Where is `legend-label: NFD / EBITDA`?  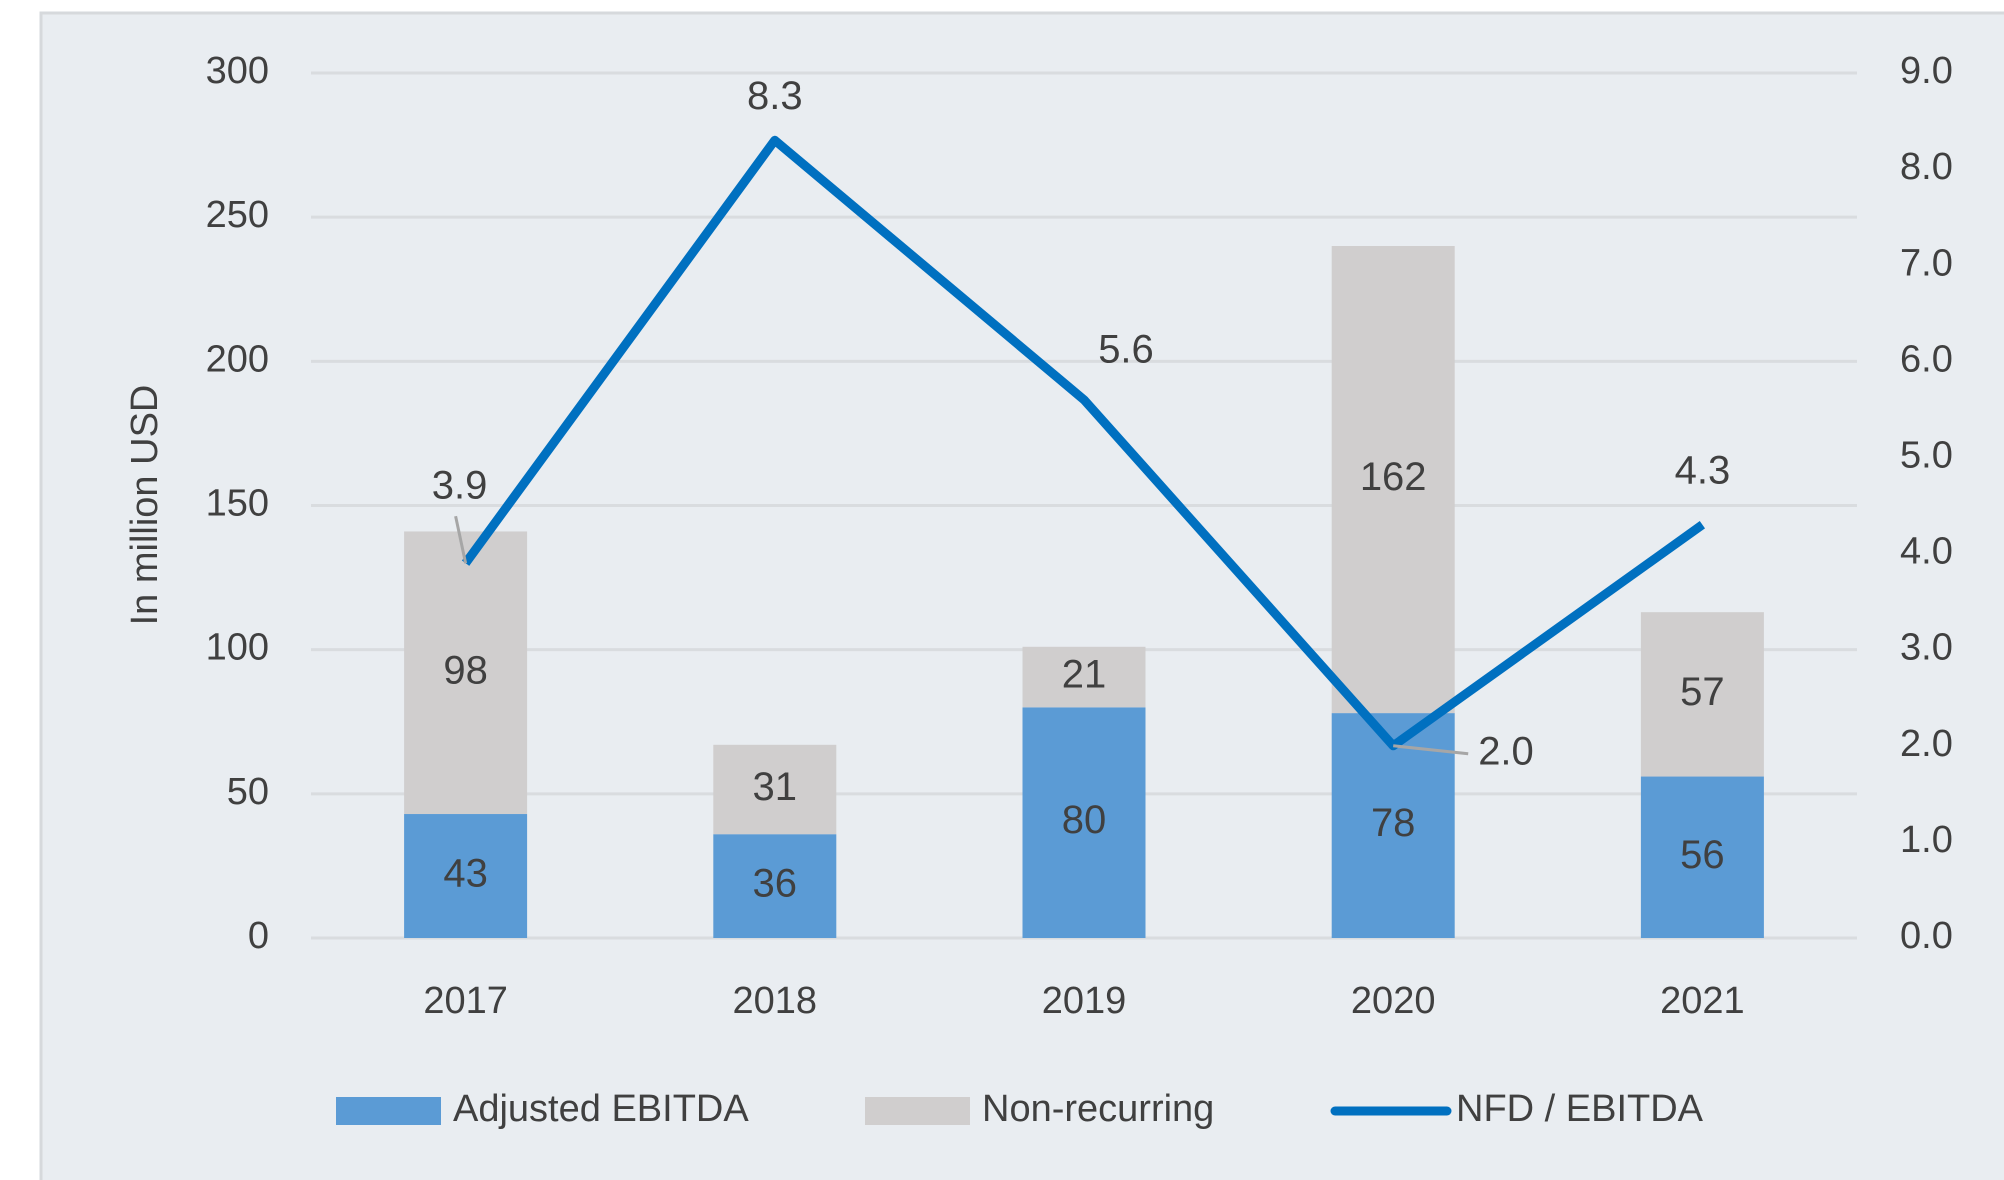 legend-label: NFD / EBITDA is located at coordinates (1580, 1109).